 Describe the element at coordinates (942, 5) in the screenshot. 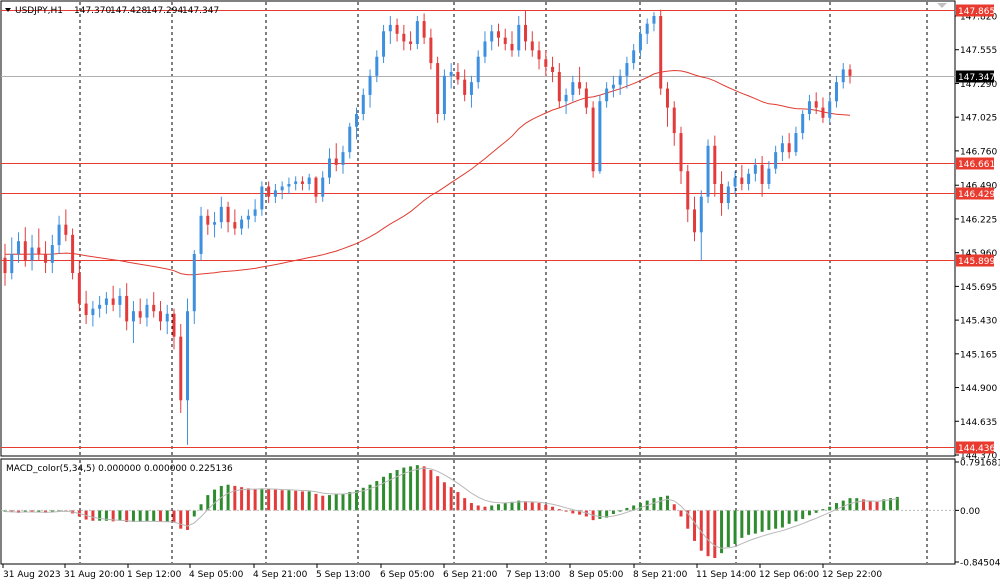

I see `chart-shift-icon` at that location.